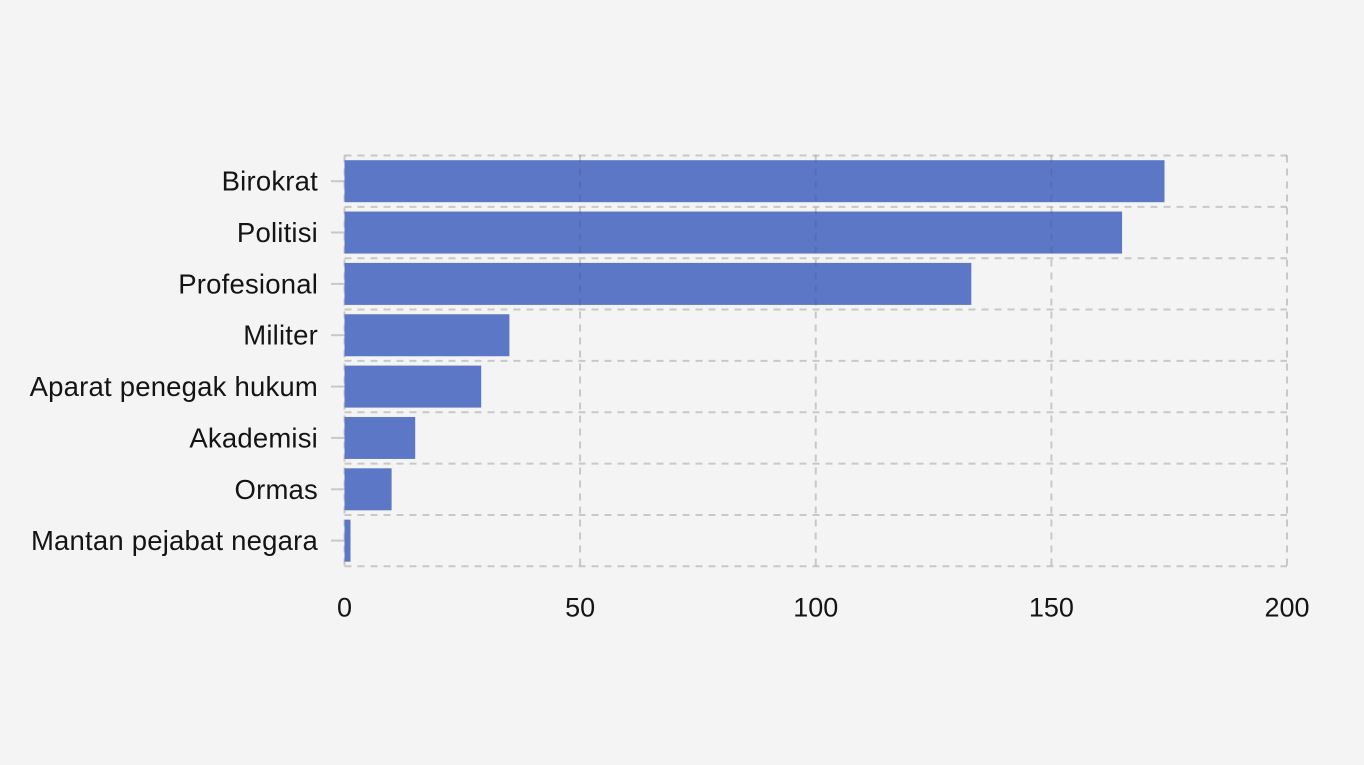  What do you see at coordinates (253, 437) in the screenshot?
I see `svg-text: Akademisi` at bounding box center [253, 437].